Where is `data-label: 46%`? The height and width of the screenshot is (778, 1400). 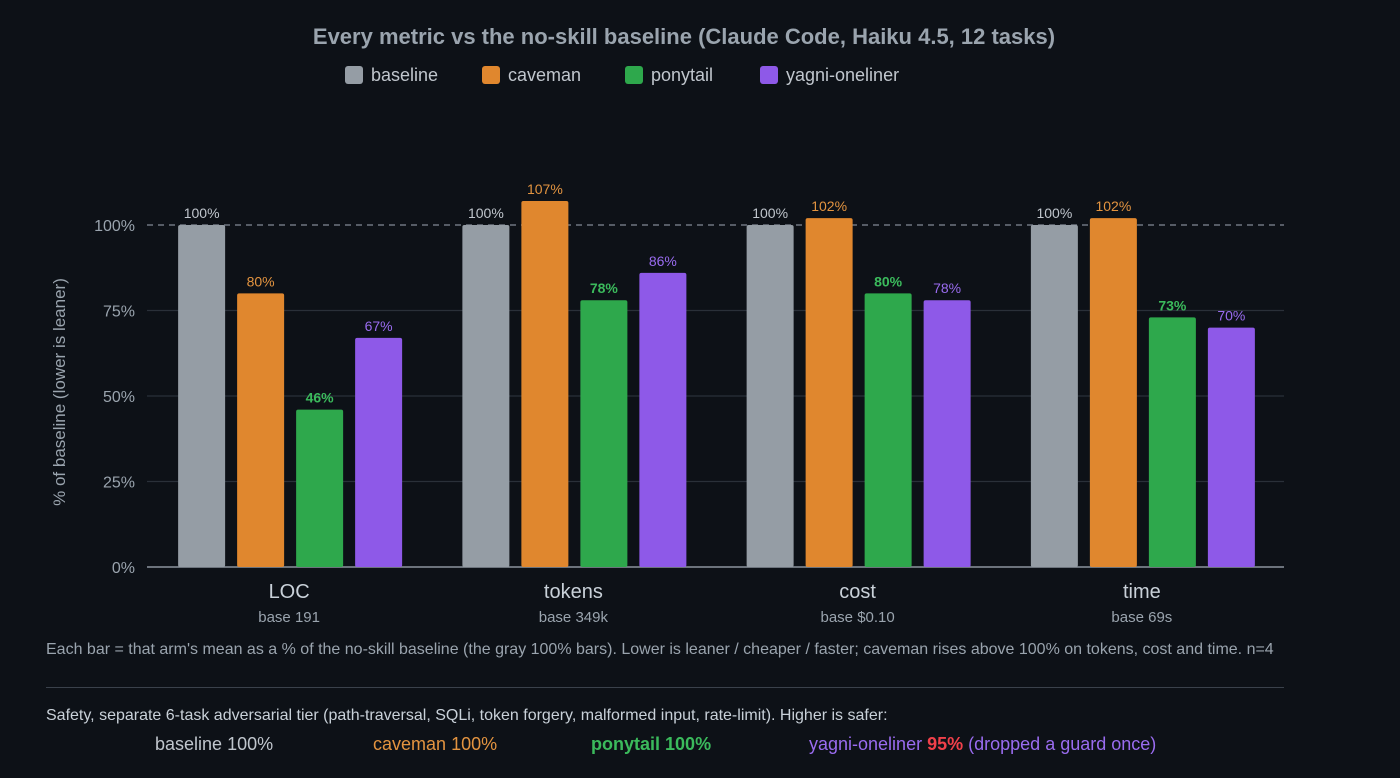 data-label: 46% is located at coordinates (320, 398).